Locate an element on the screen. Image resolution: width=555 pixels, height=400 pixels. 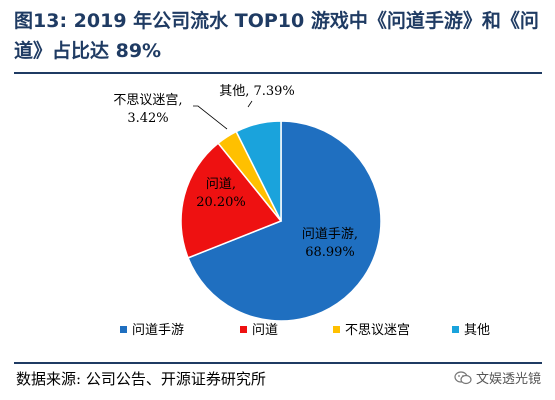
slice-label-4: 其他, 7.39% is located at coordinates (257, 91).